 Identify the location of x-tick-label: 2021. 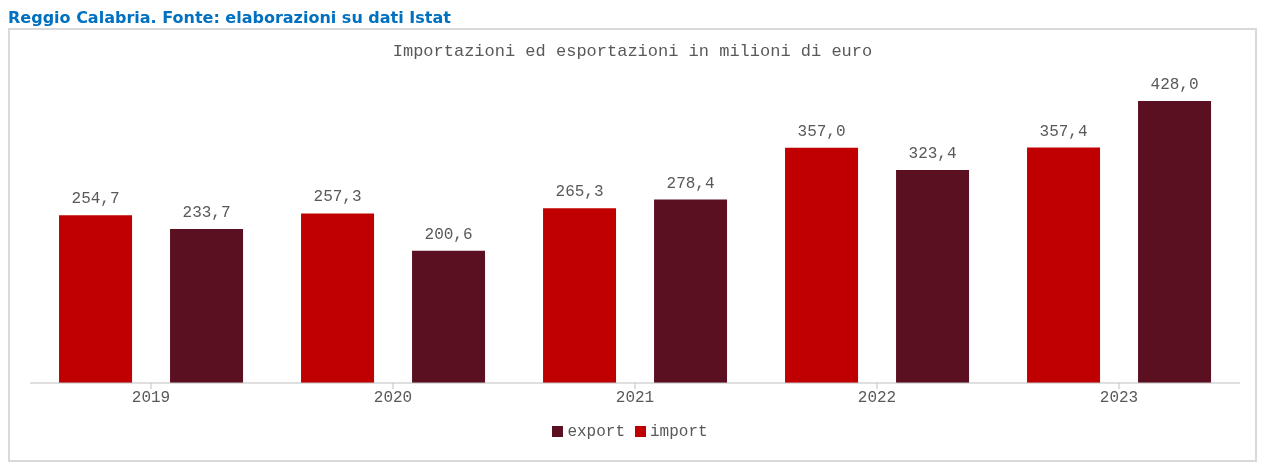
(635, 398).